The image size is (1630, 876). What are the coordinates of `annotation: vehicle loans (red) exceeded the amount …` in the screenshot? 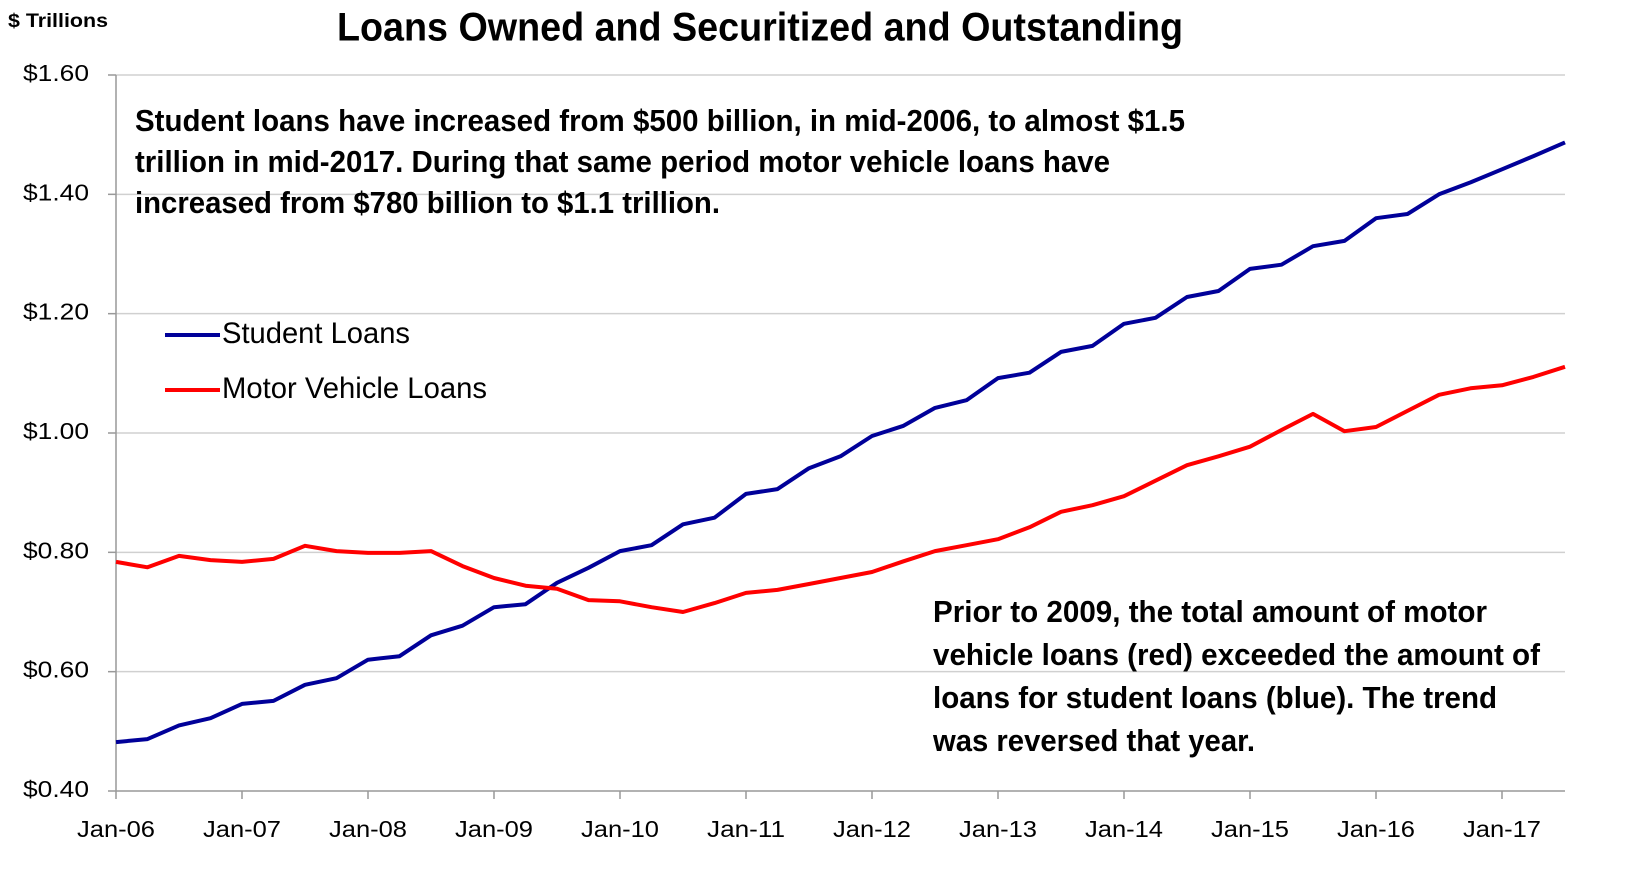 It's located at (1237, 654).